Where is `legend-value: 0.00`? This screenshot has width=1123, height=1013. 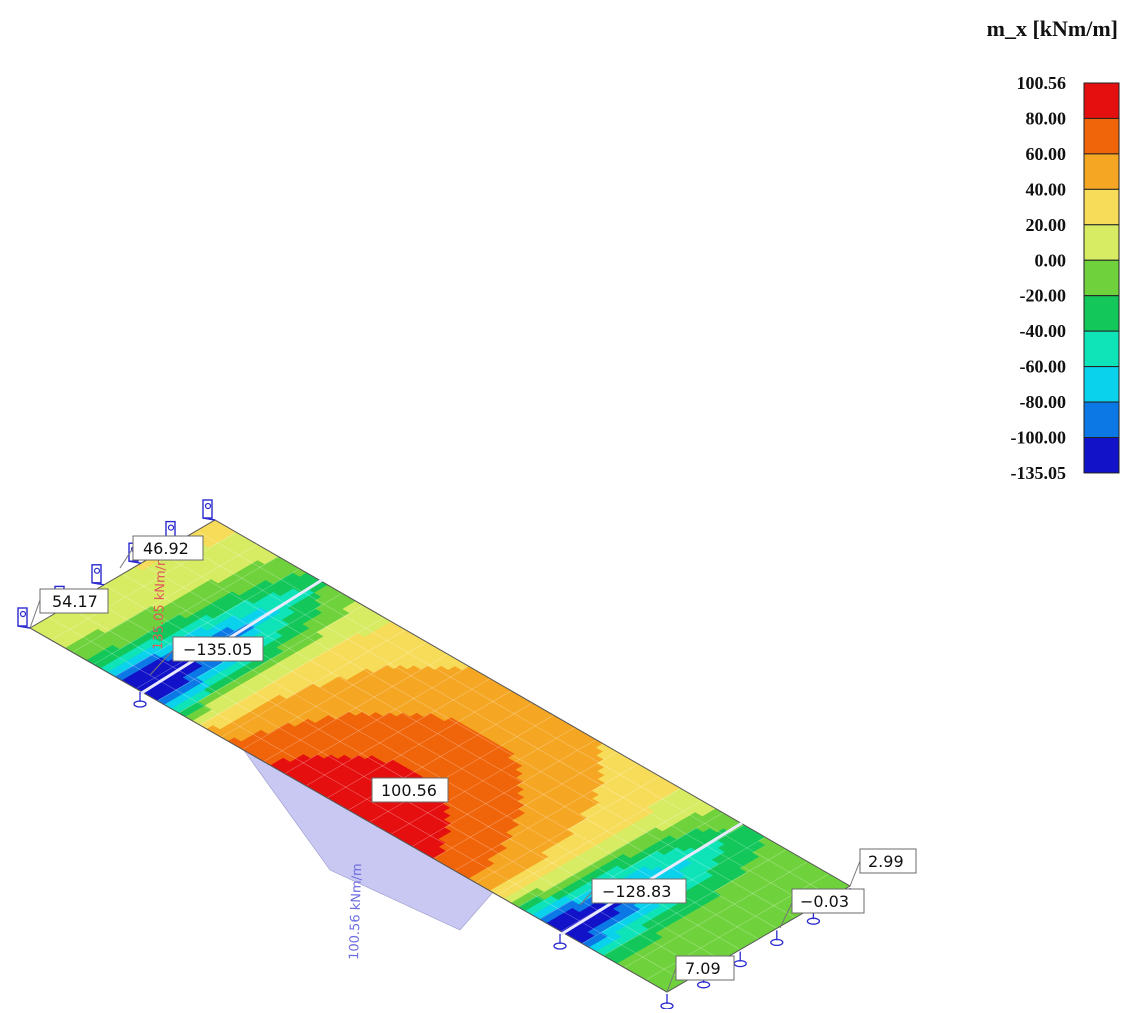
legend-value: 0.00 is located at coordinates (1051, 260).